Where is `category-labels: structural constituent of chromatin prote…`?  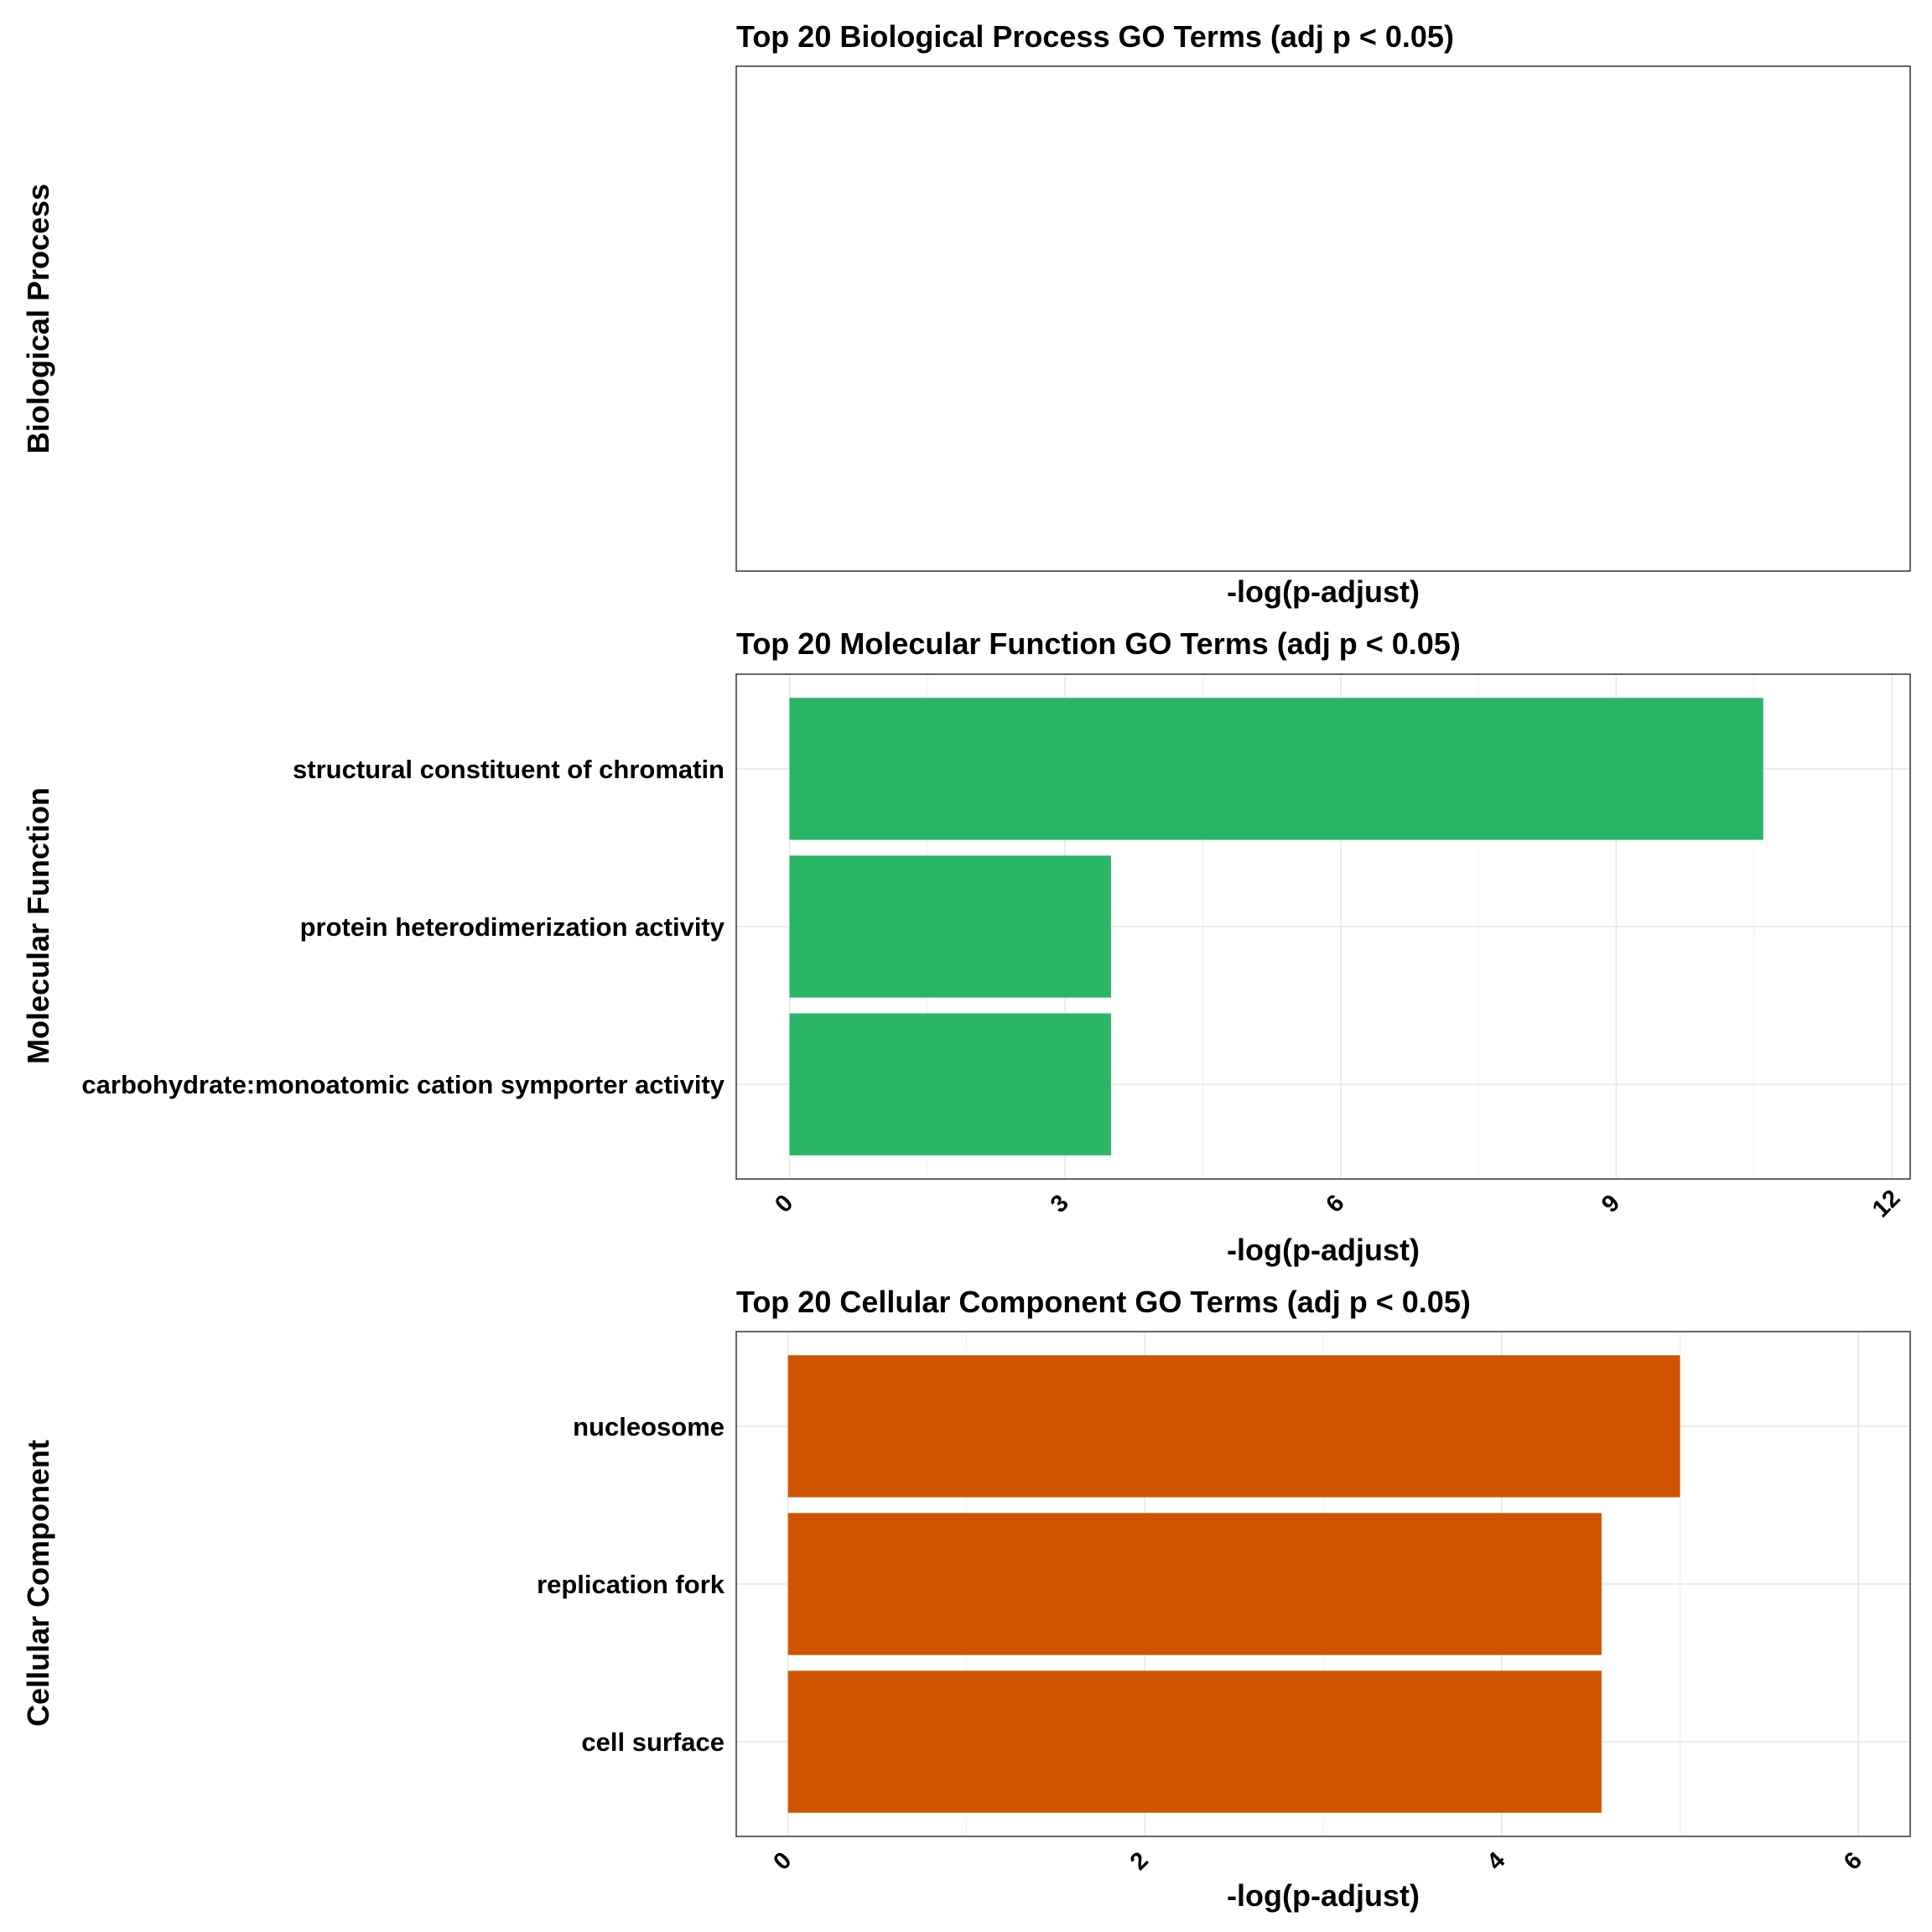
category-labels: structural constituent of chromatin prote… is located at coordinates (402, 927).